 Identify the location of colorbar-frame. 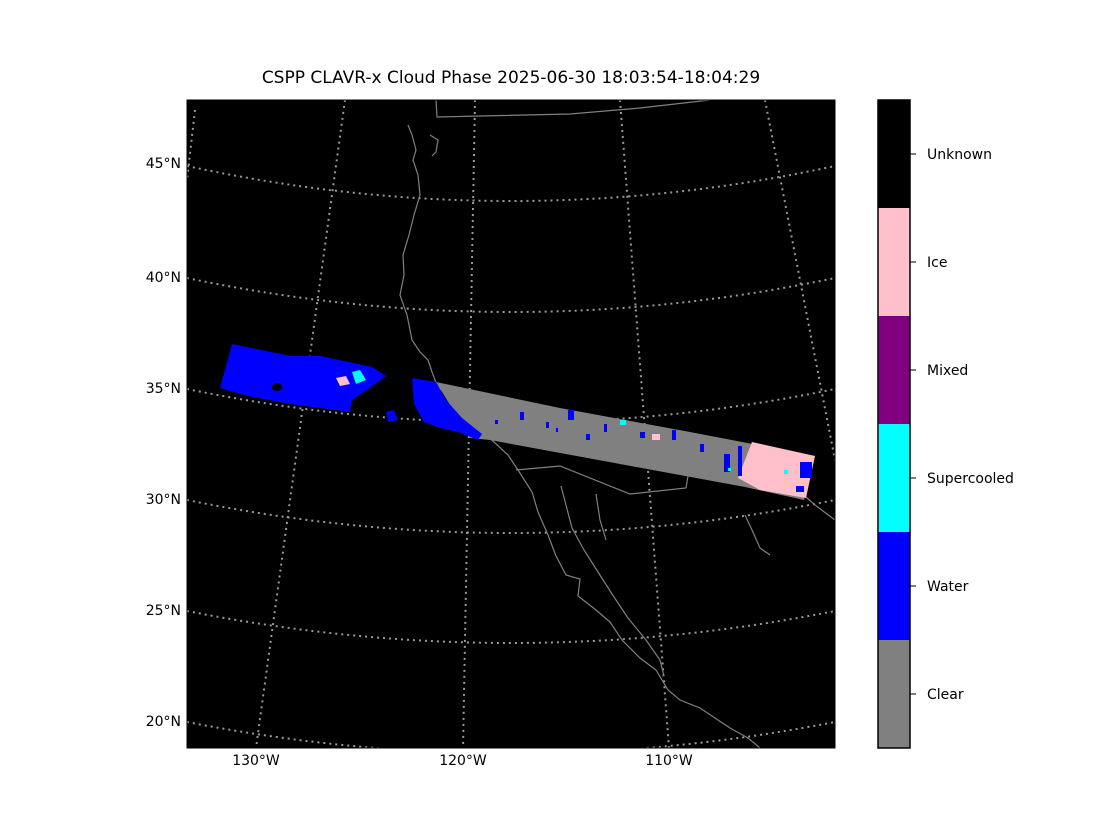
(894, 424).